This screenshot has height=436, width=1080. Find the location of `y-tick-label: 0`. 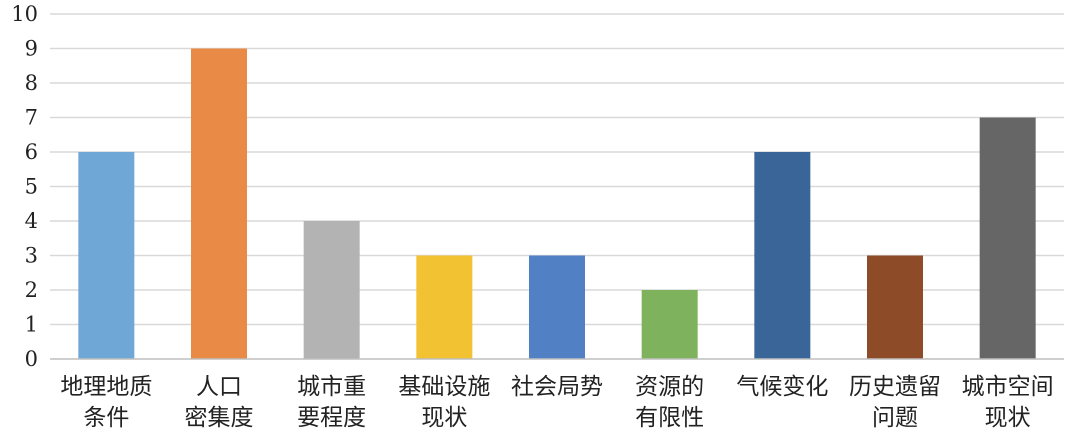

y-tick-label: 0 is located at coordinates (31, 359).